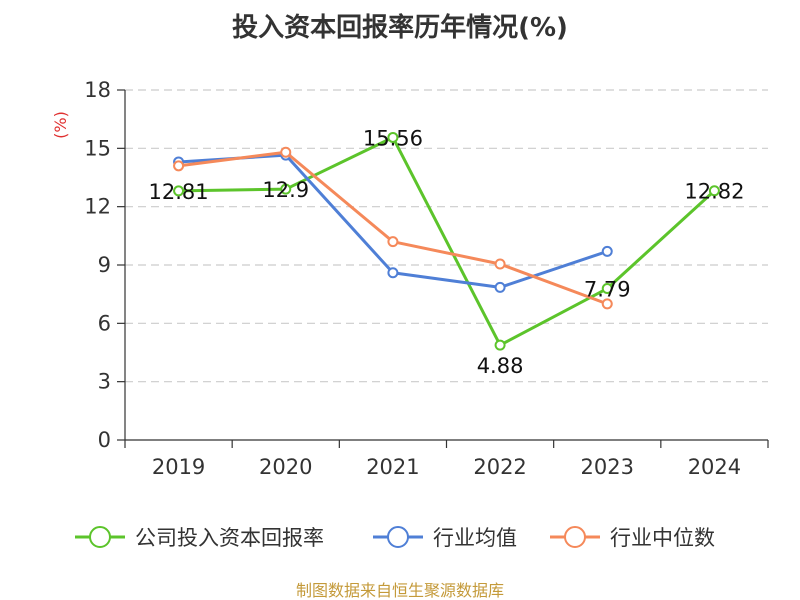 Image resolution: width=800 pixels, height=600 pixels. I want to click on legend-label-2: 行业中位数, so click(662, 538).